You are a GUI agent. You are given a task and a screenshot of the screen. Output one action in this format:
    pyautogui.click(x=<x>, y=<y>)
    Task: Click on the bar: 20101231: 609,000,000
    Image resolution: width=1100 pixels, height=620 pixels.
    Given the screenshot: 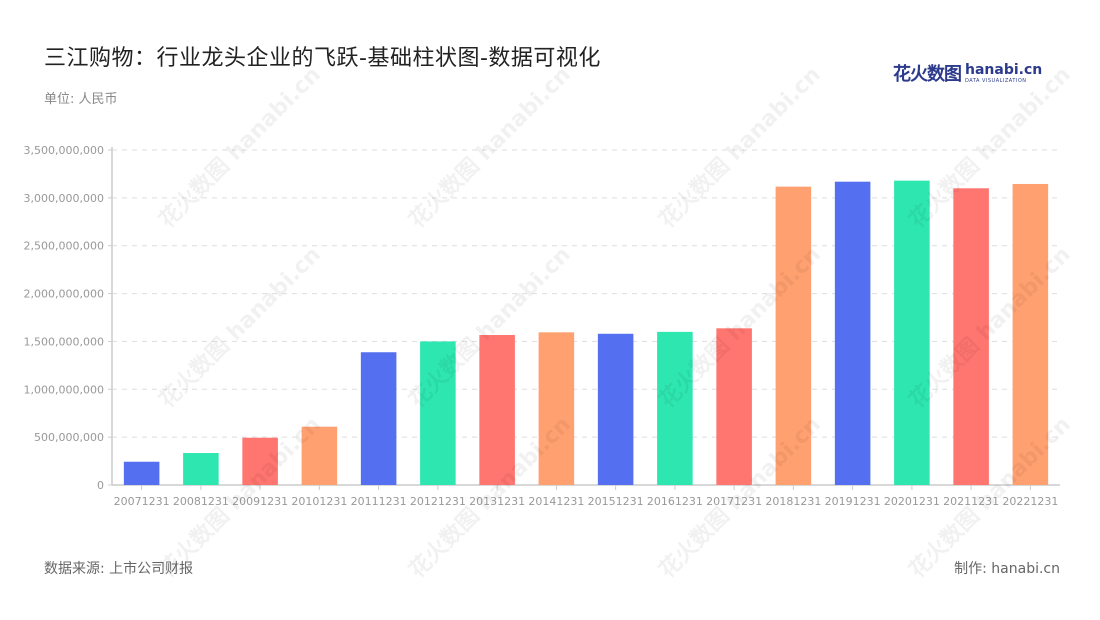 What is the action you would take?
    pyautogui.click(x=319, y=455)
    